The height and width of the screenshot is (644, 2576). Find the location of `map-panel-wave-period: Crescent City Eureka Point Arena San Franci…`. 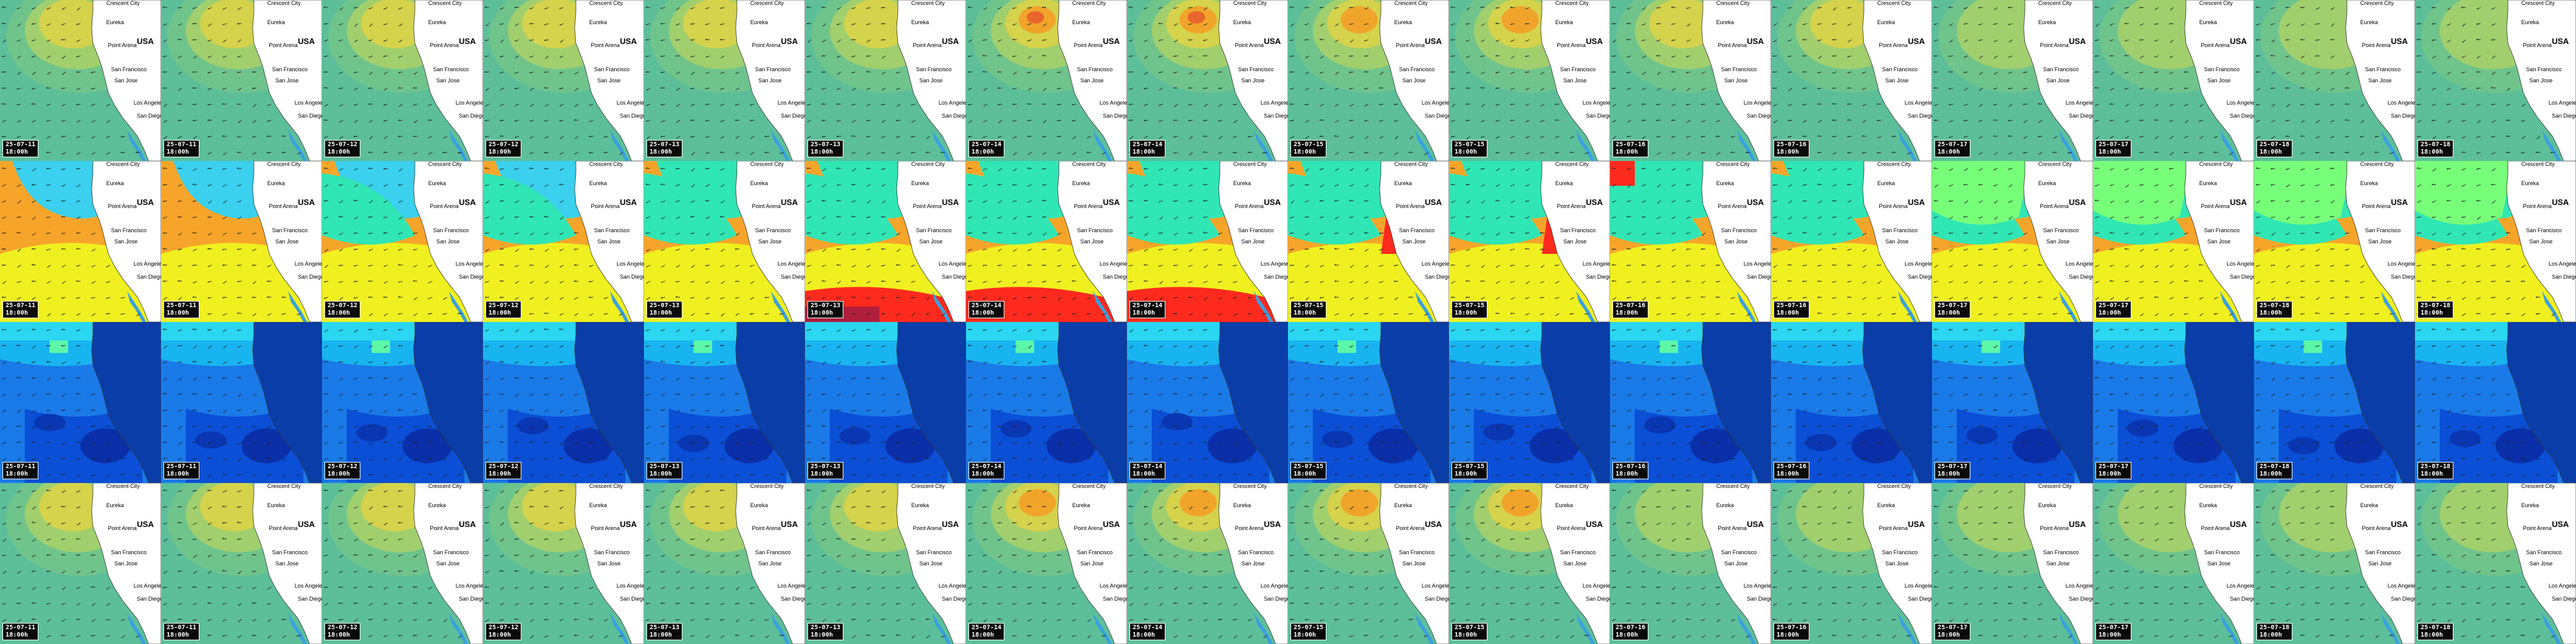

map-panel-wave-period: Crescent City Eureka Point Arena San Franci… is located at coordinates (1046, 241).